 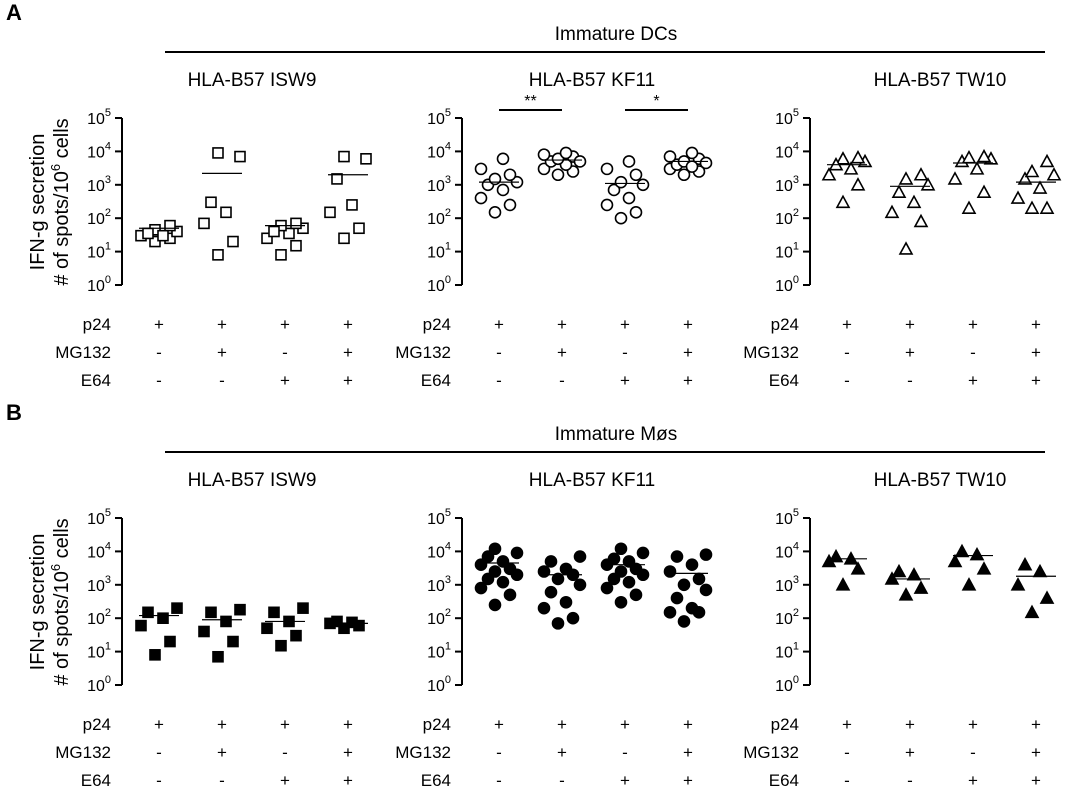 I want to click on y-tick-exponent: 2, so click(x=448, y=613).